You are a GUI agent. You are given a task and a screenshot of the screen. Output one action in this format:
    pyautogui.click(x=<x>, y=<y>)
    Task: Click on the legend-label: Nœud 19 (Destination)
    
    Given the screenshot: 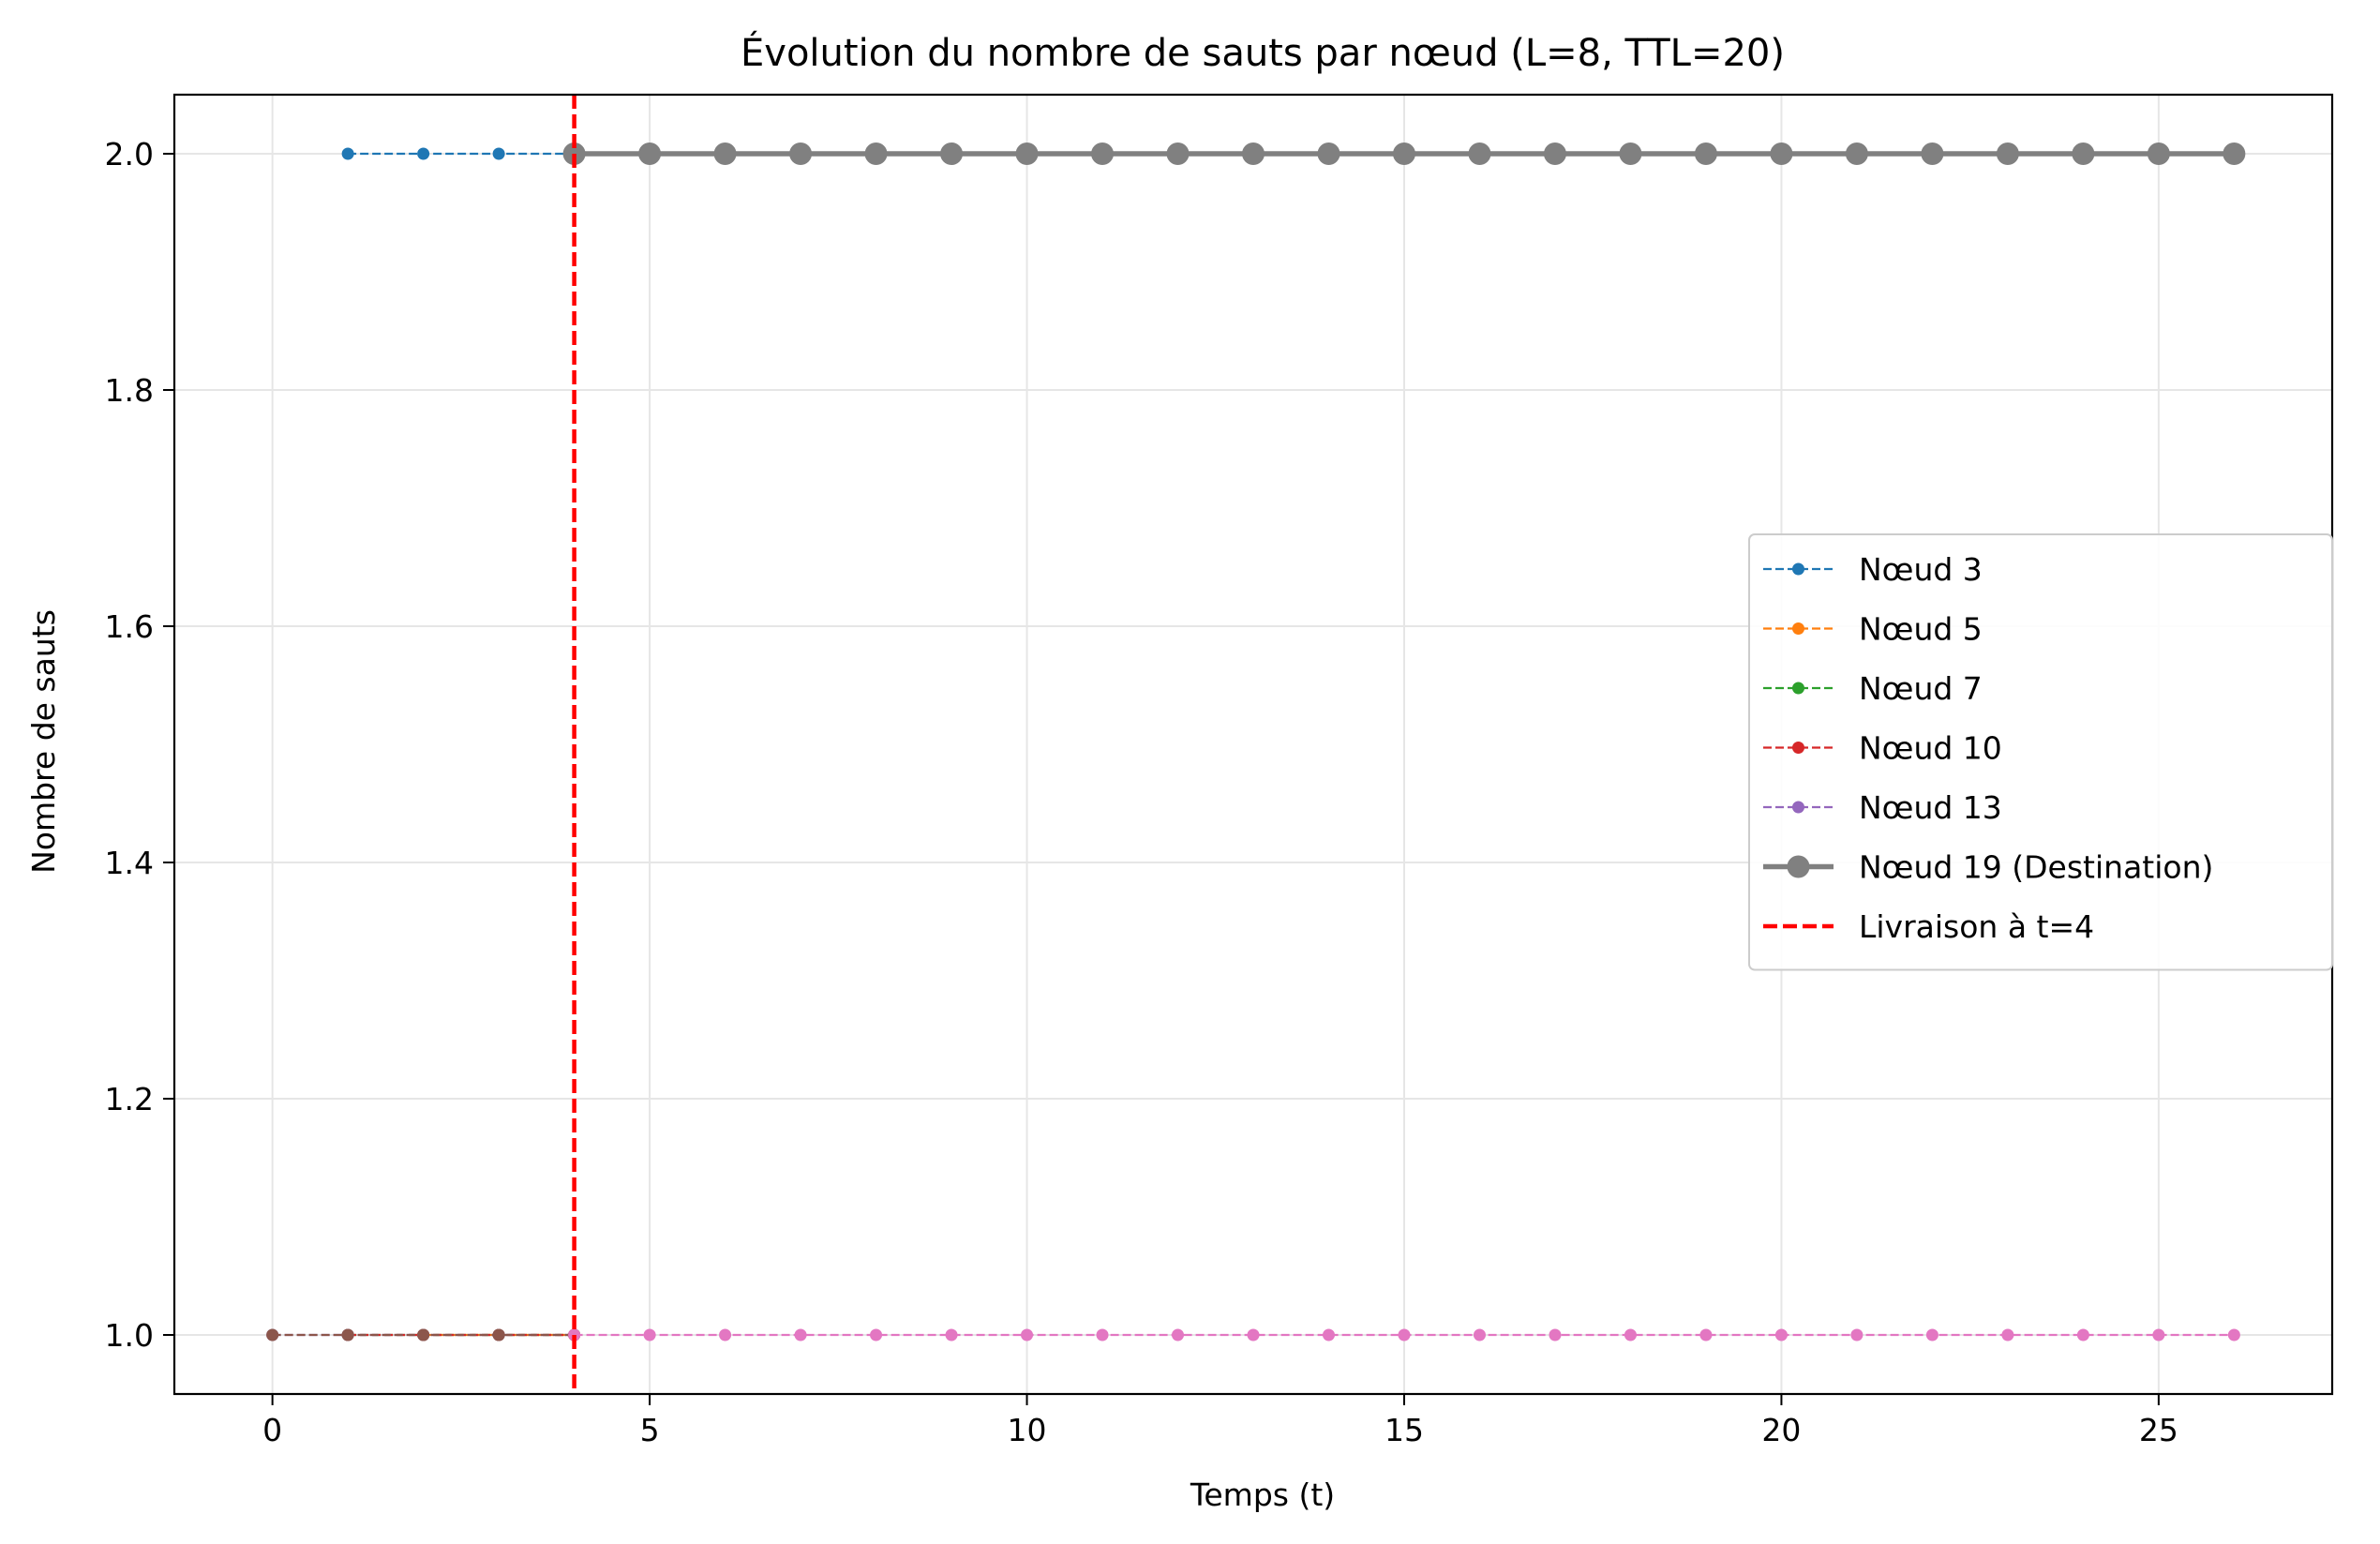 What is the action you would take?
    pyautogui.click(x=2036, y=867)
    